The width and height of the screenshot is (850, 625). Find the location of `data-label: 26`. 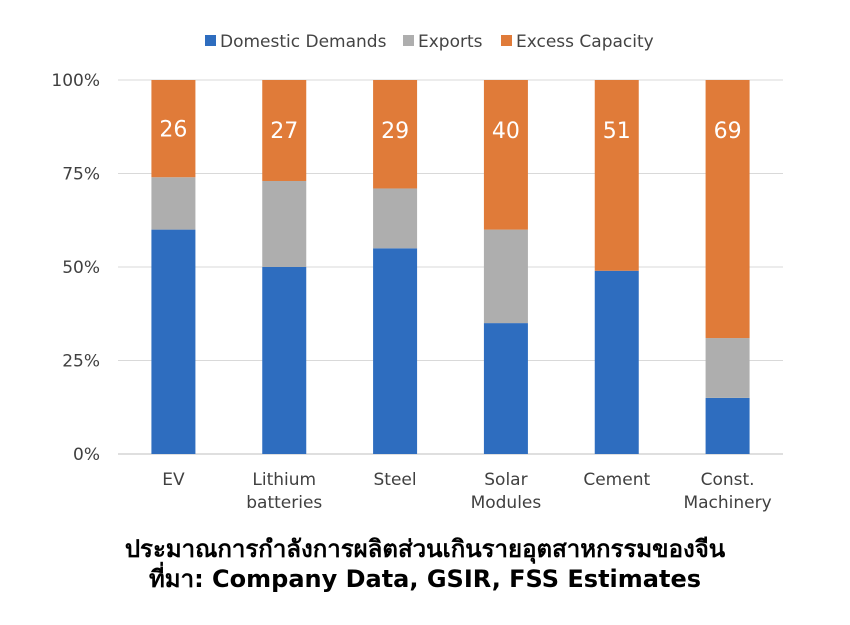

data-label: 26 is located at coordinates (173, 130).